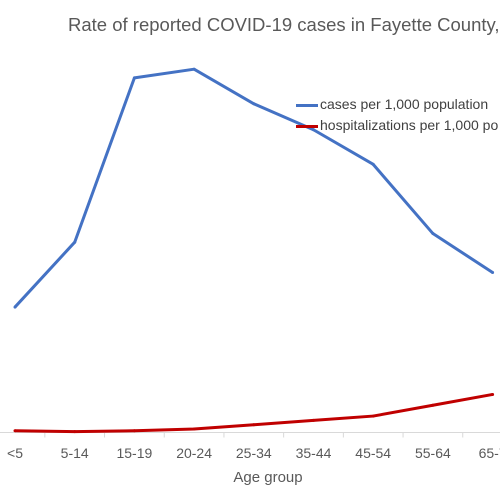  Describe the element at coordinates (307, 105) in the screenshot. I see `legend-swatch-cases` at that location.